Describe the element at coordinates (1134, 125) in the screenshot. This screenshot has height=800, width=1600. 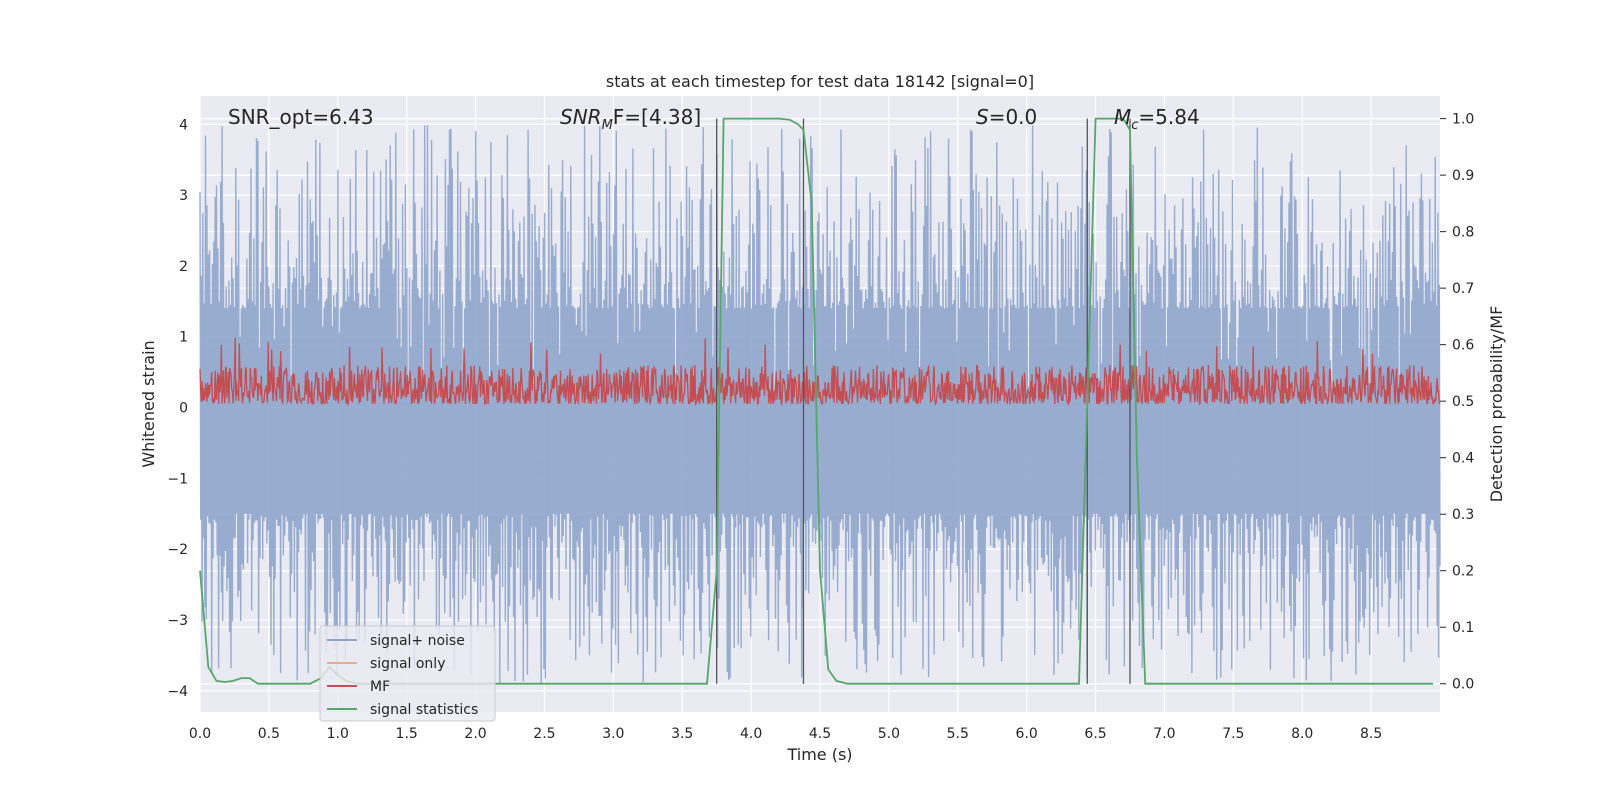
I see `annotation-mc-subscript: c` at that location.